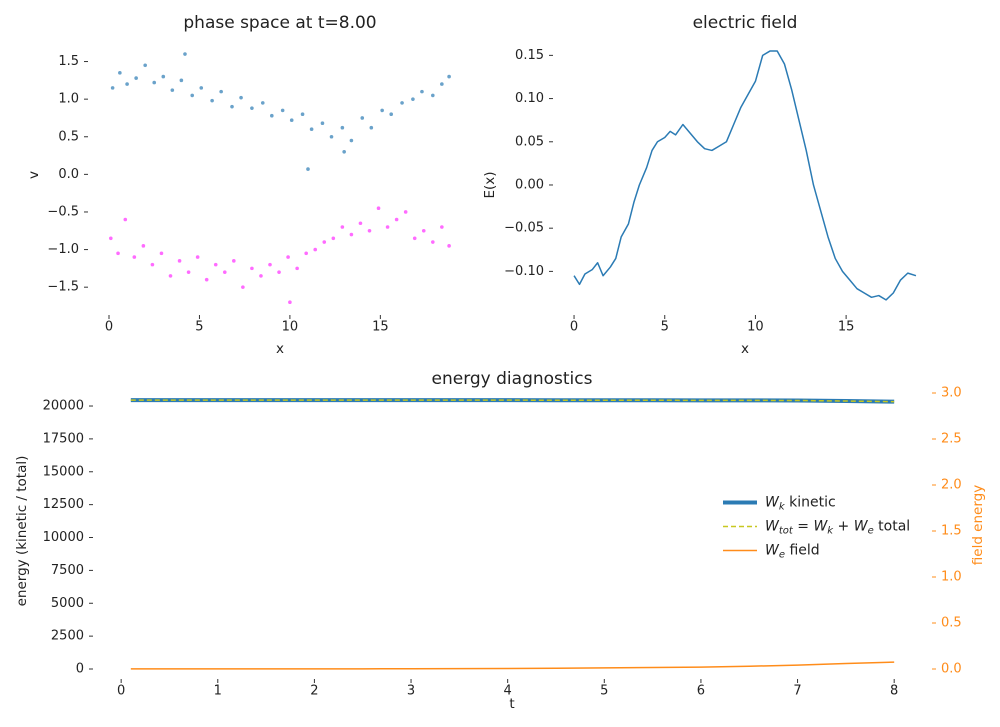 The height and width of the screenshot is (727, 1000). Describe the element at coordinates (951, 531) in the screenshot. I see `y2-tick-label: 1.5` at that location.